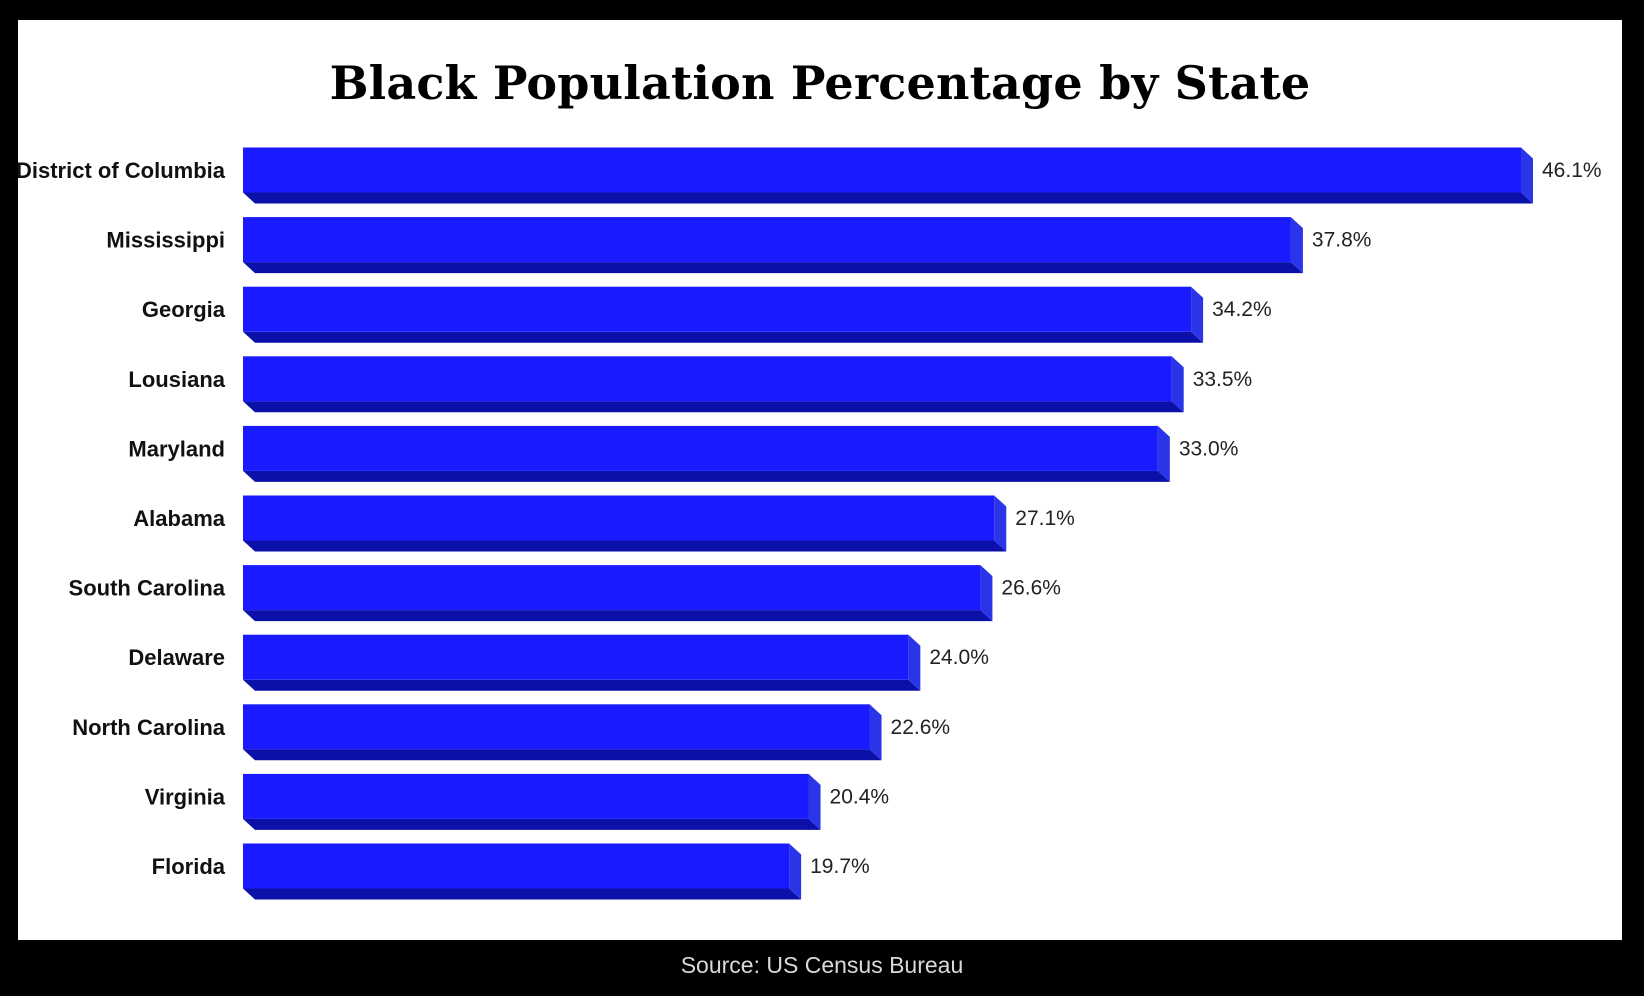 The image size is (1644, 996). I want to click on bar-group: Florida 19.7%, so click(511, 871).